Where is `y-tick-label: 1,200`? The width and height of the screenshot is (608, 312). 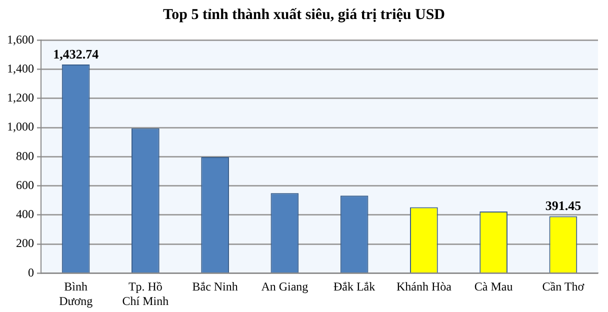 y-tick-label: 1,200 is located at coordinates (20, 97).